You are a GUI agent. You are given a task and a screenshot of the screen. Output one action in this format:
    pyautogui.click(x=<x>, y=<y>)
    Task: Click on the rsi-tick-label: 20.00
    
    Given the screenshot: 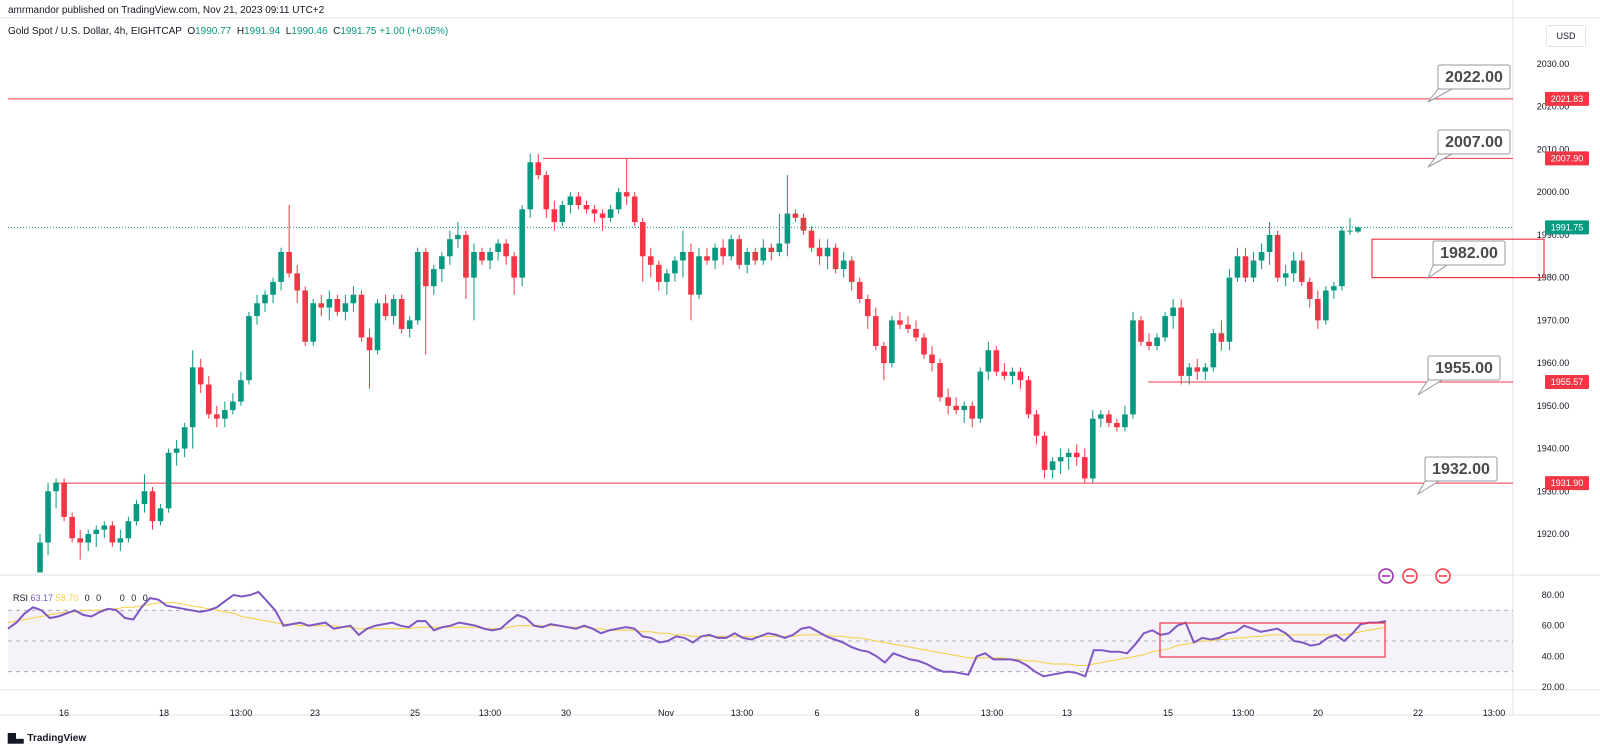 What is the action you would take?
    pyautogui.click(x=1553, y=687)
    